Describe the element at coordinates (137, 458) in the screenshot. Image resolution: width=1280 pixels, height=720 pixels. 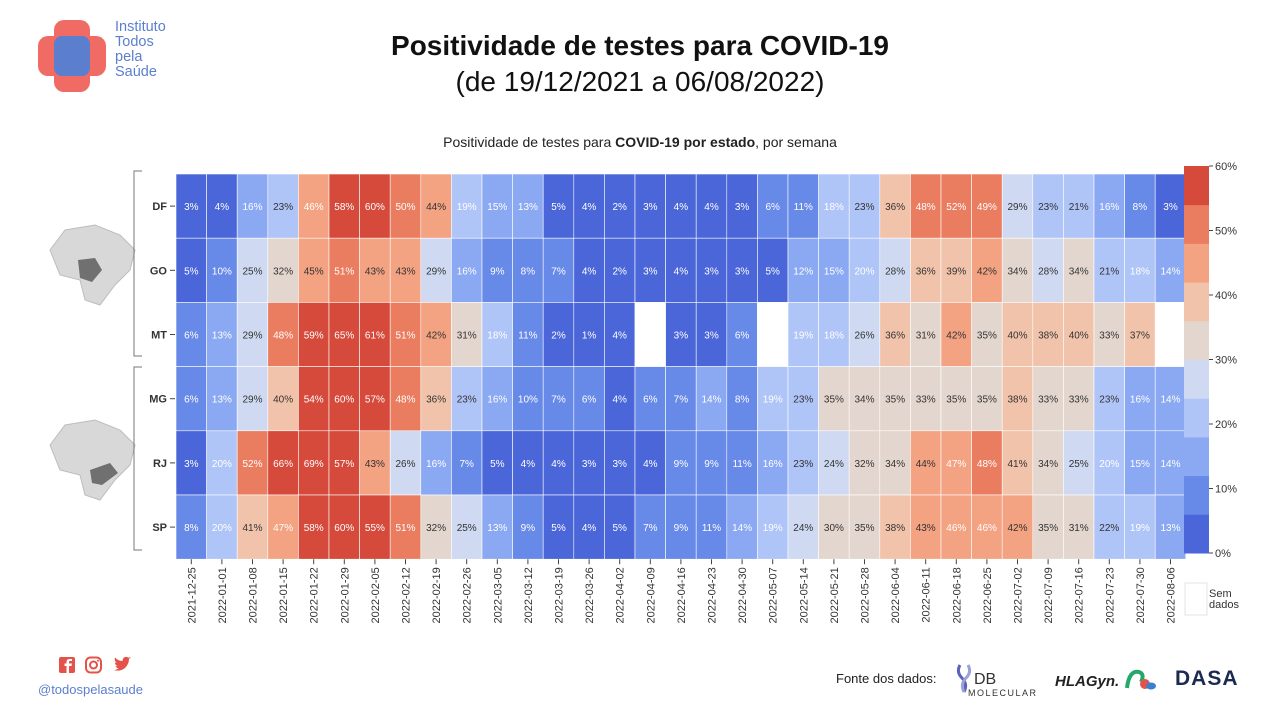
I see `region-bracket` at that location.